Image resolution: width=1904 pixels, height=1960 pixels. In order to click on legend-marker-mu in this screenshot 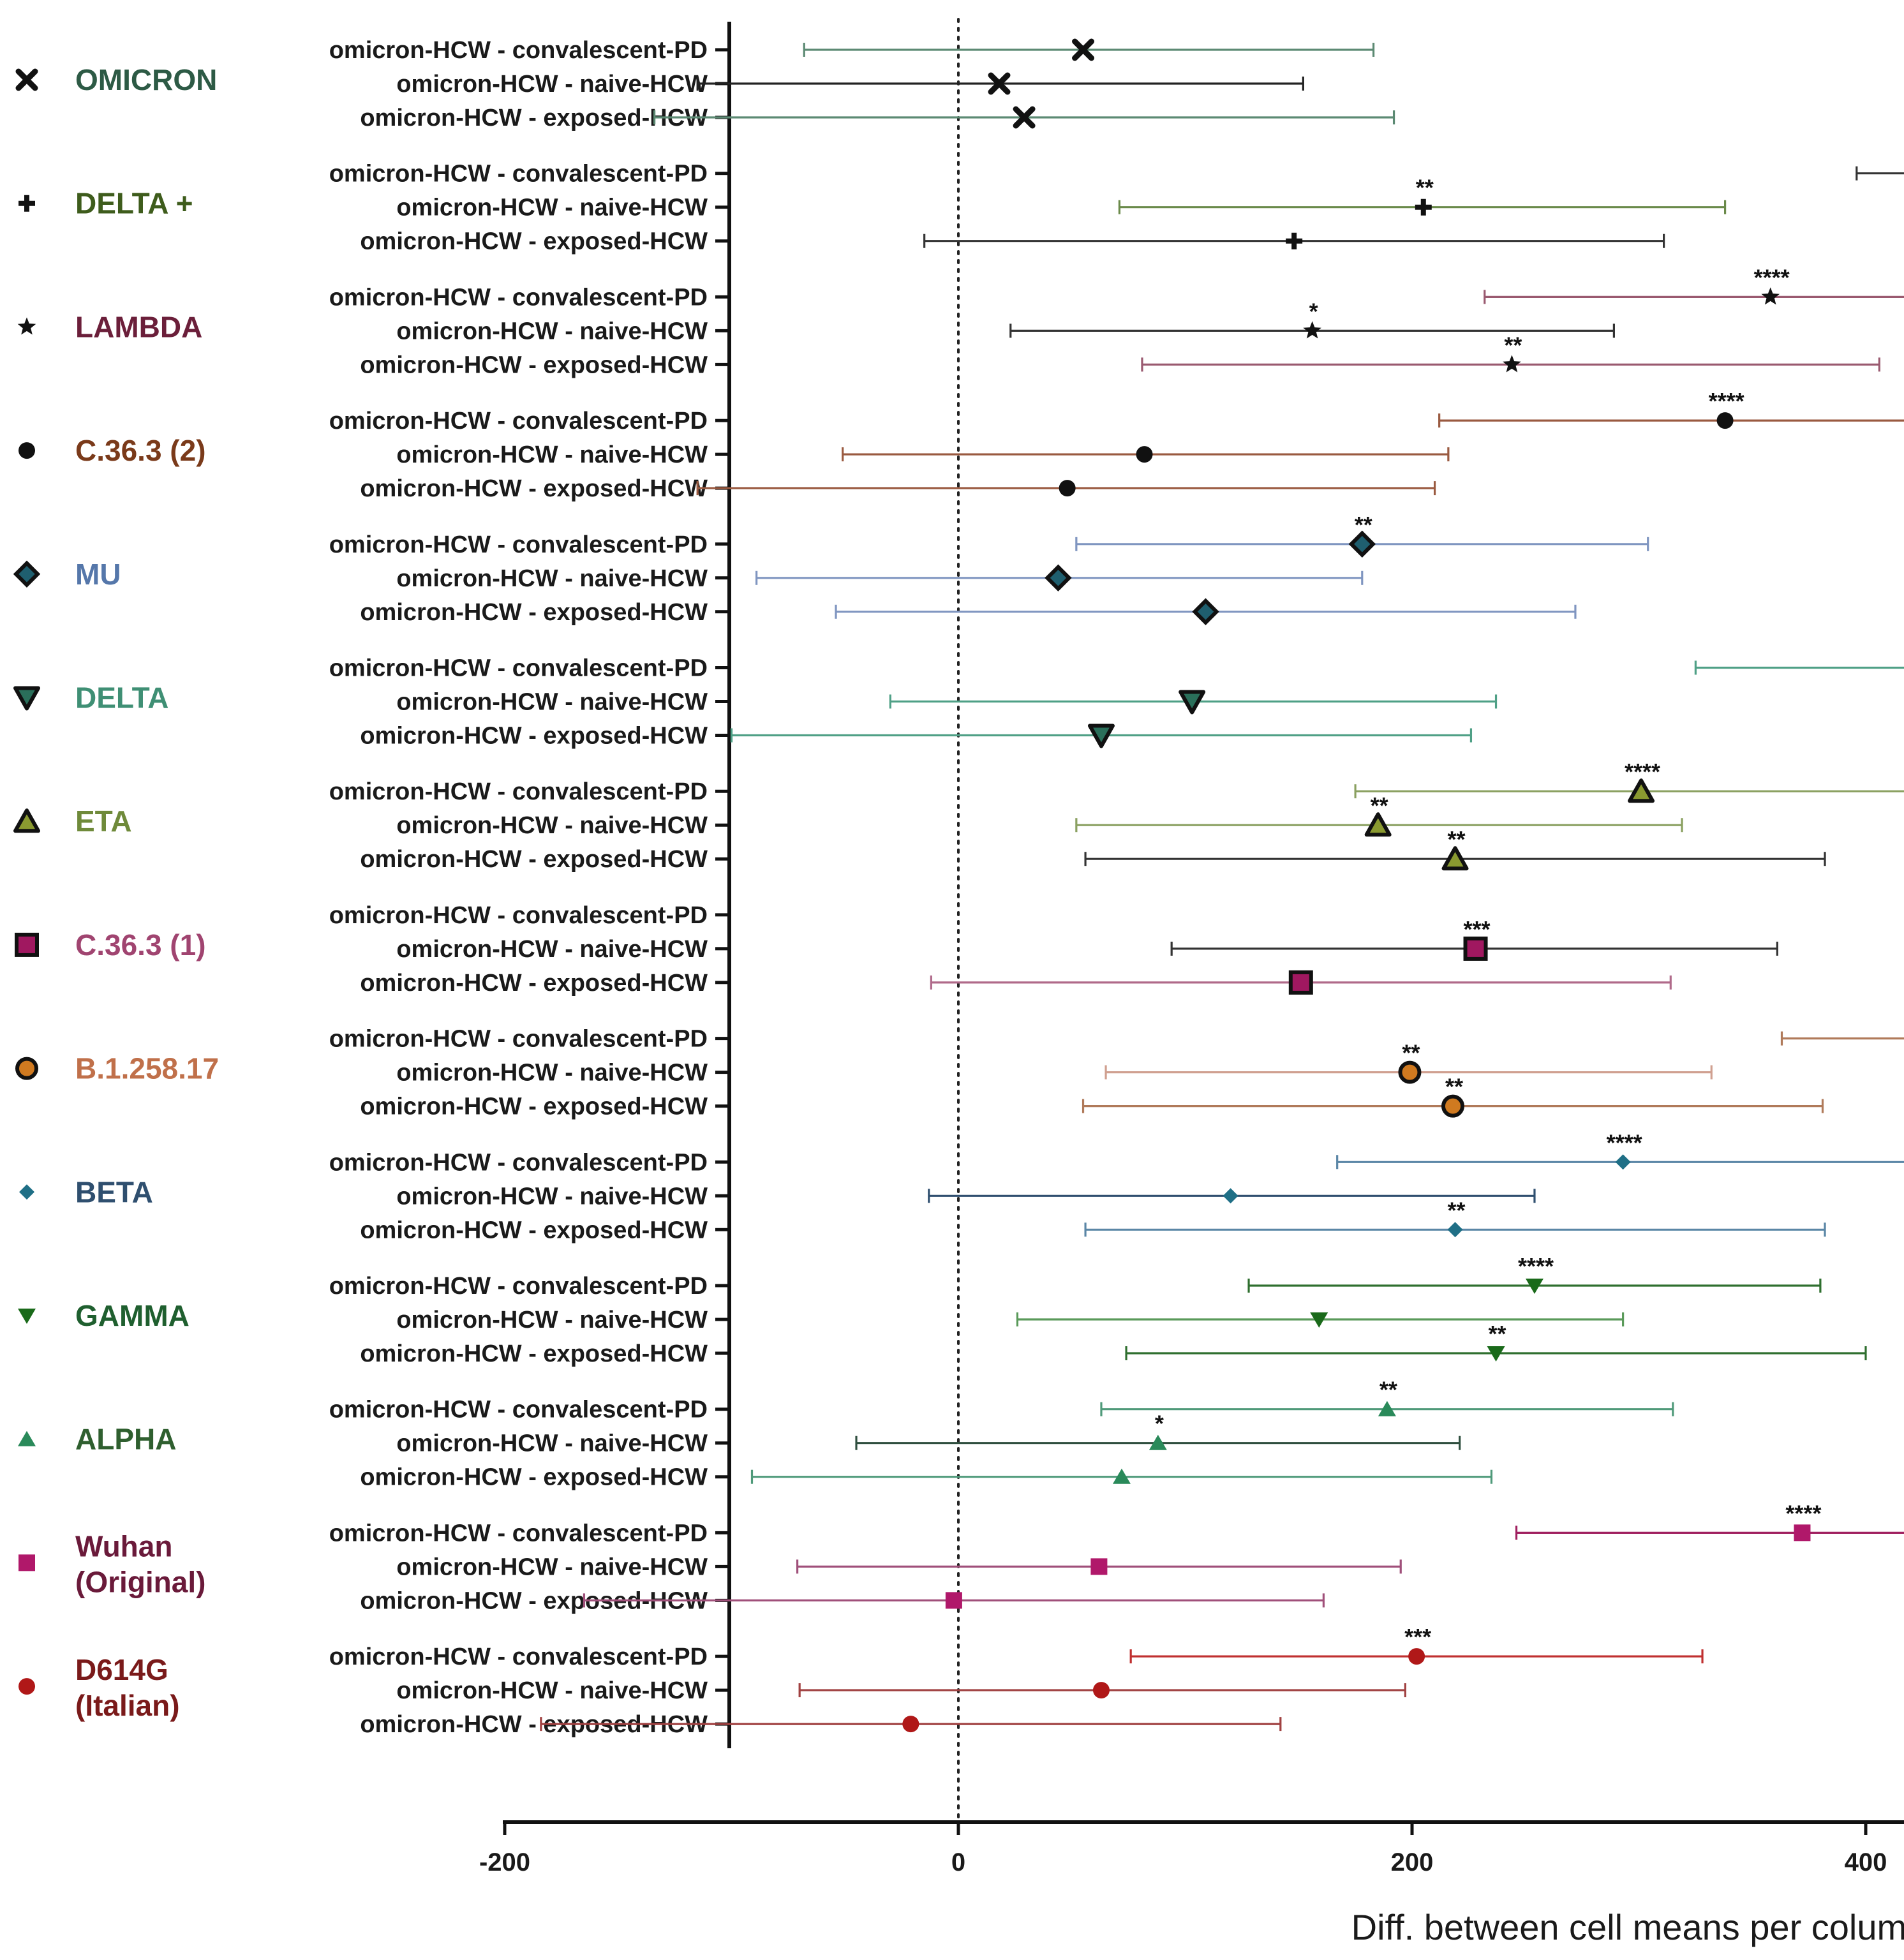, I will do `click(27, 574)`.